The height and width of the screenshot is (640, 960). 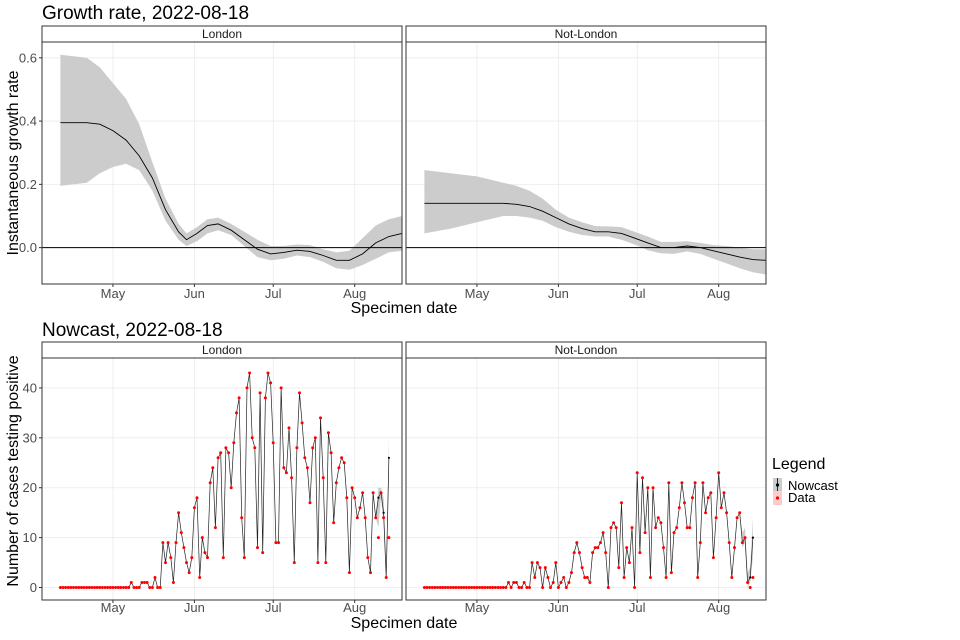 I want to click on nowcast-gridlines, so click(x=222, y=479).